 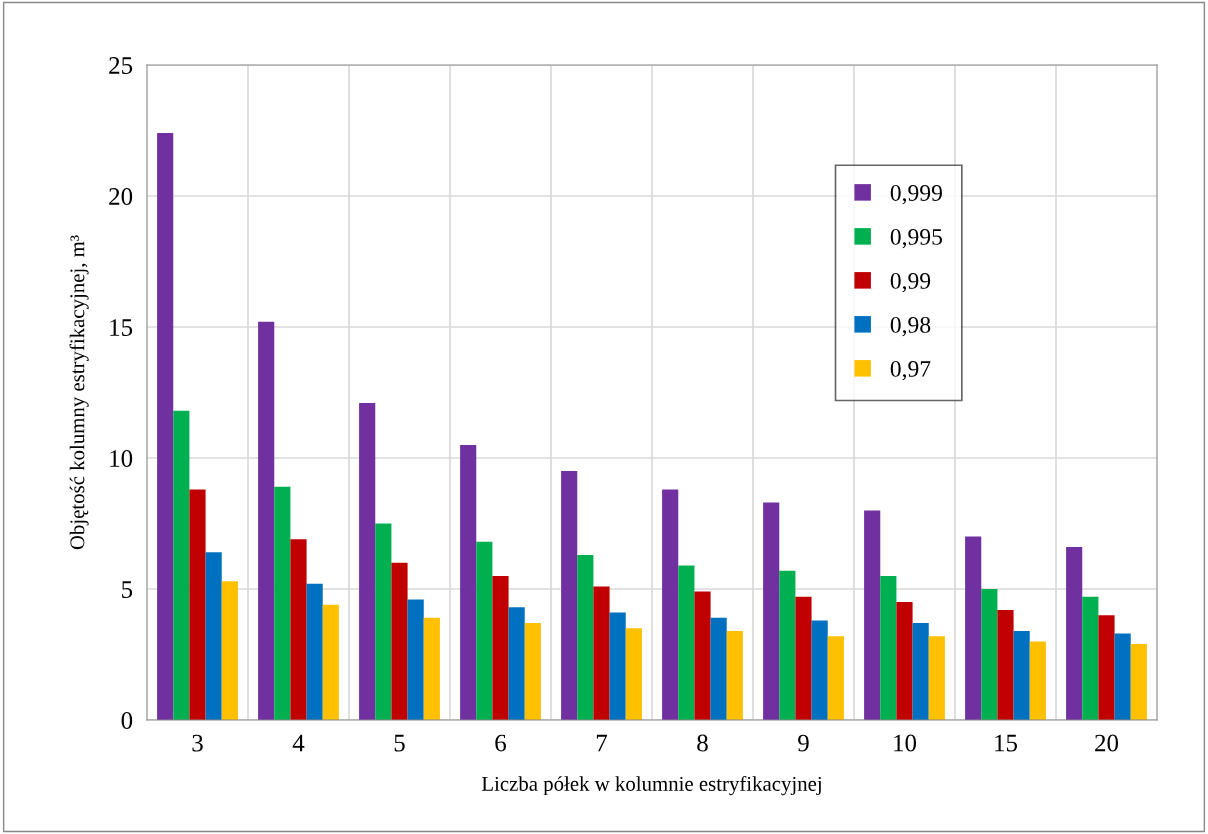 What do you see at coordinates (651, 786) in the screenshot?
I see `x-axis-title: Liczba półek w kolumnie estryfikacyjnej` at bounding box center [651, 786].